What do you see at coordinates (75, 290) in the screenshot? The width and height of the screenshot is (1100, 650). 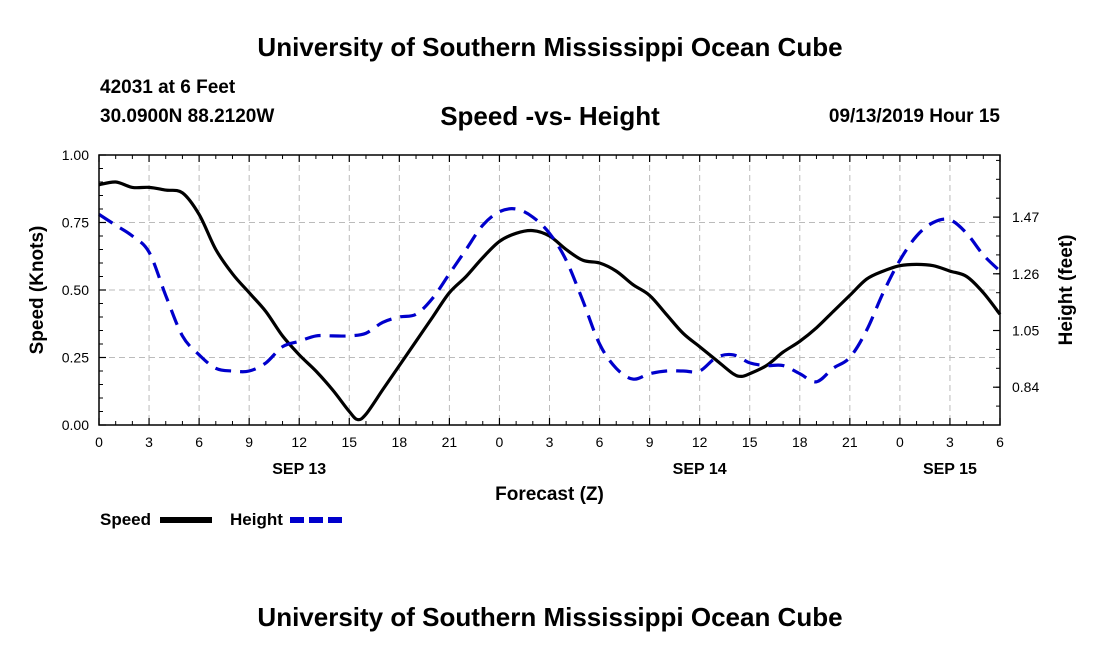 I see `y-tick-label: 0.50` at bounding box center [75, 290].